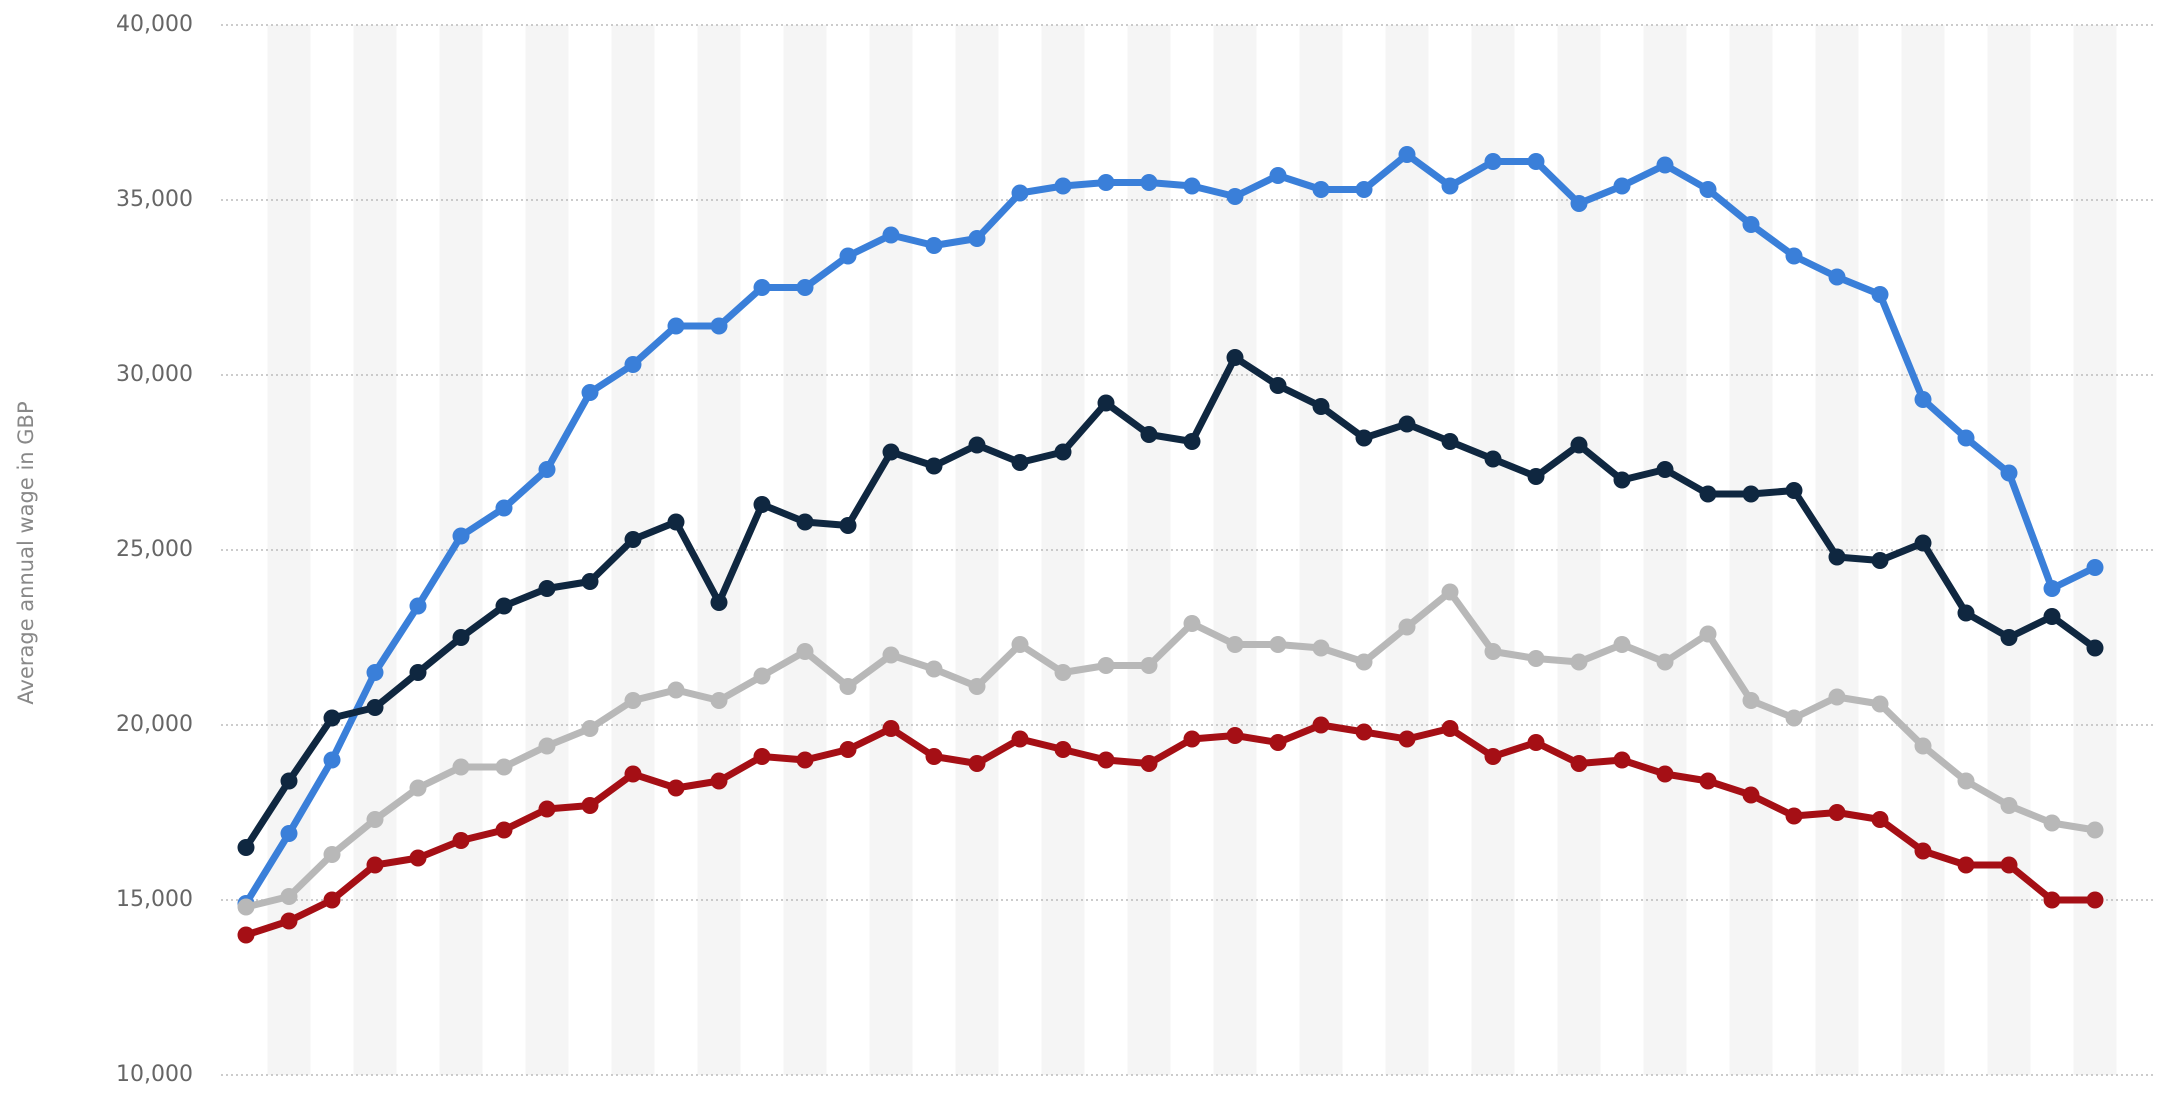  What do you see at coordinates (154, 199) in the screenshot?
I see `y-tick-label: 35,000` at bounding box center [154, 199].